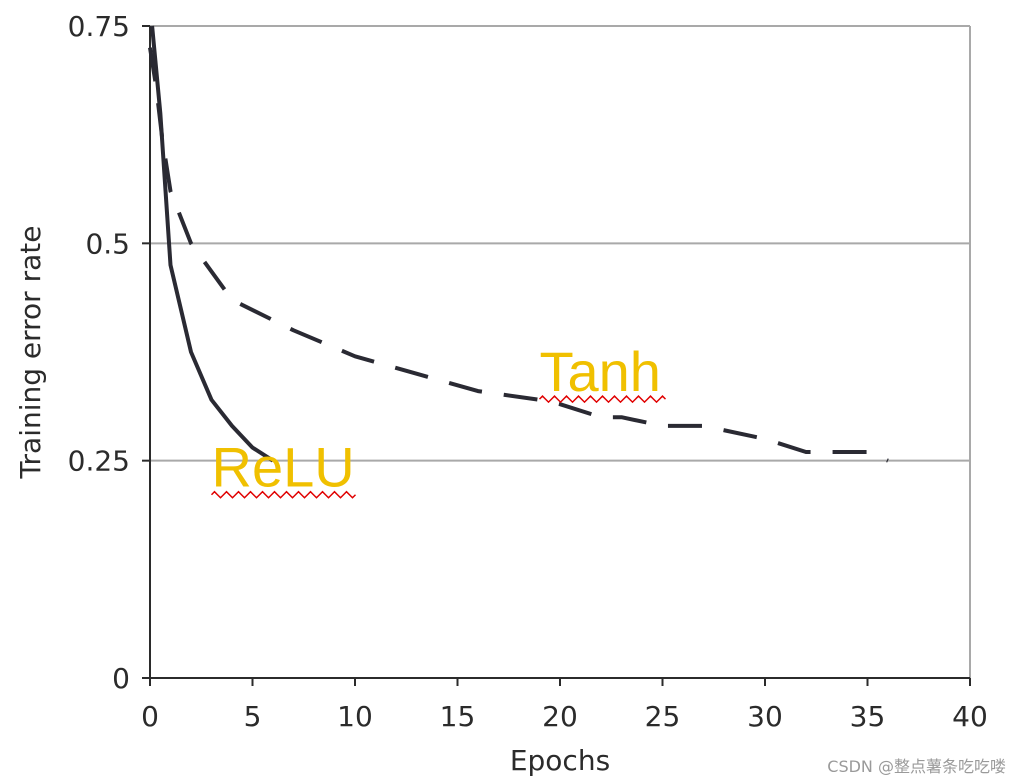 This screenshot has width=1012, height=783. What do you see at coordinates (560, 760) in the screenshot?
I see `x-axis-title: Epochs` at bounding box center [560, 760].